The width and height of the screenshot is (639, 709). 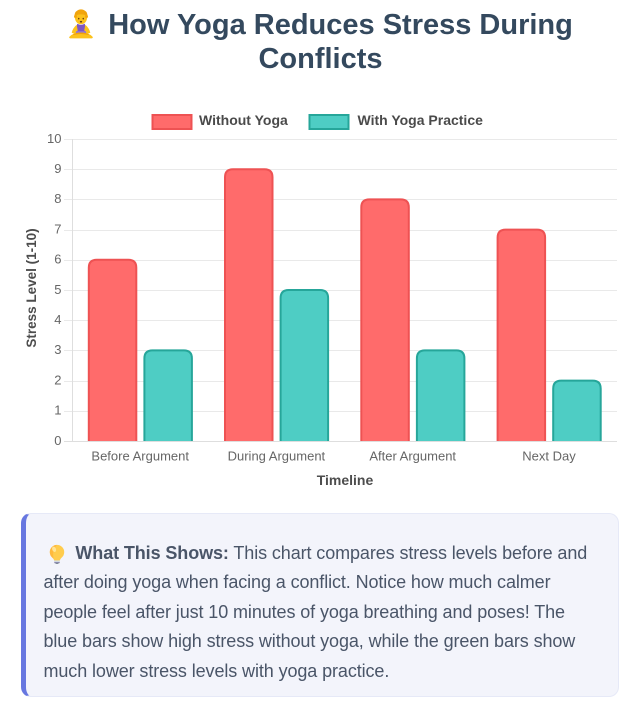 I want to click on svg-text: With Yoga Practice, so click(x=421, y=120).